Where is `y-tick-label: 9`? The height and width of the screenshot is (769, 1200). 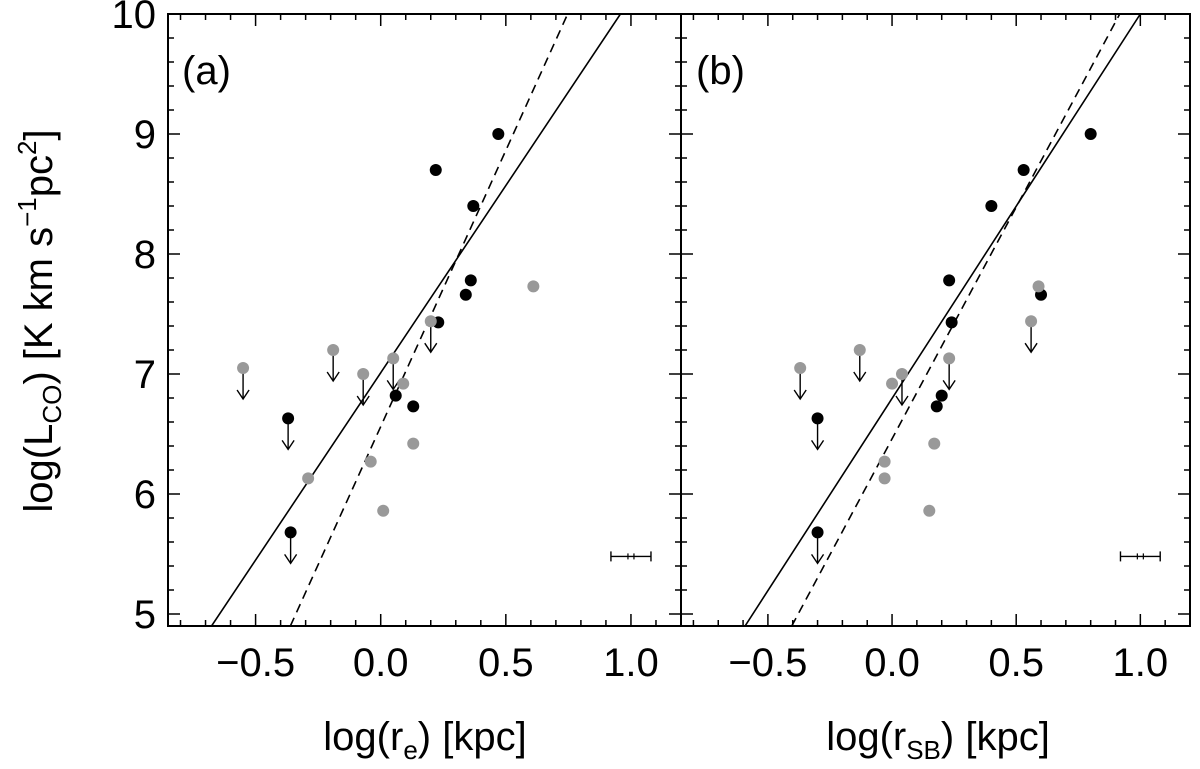
y-tick-label: 9 is located at coordinates (145, 135).